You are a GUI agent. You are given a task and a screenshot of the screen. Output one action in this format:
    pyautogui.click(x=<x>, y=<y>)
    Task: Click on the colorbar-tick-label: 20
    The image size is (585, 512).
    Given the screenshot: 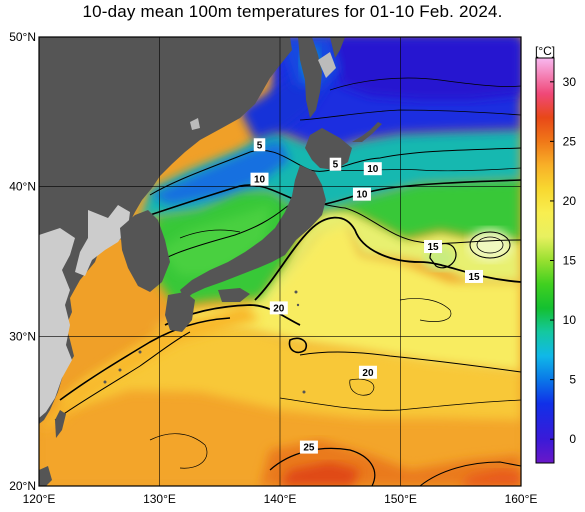 What is the action you would take?
    pyautogui.click(x=570, y=201)
    